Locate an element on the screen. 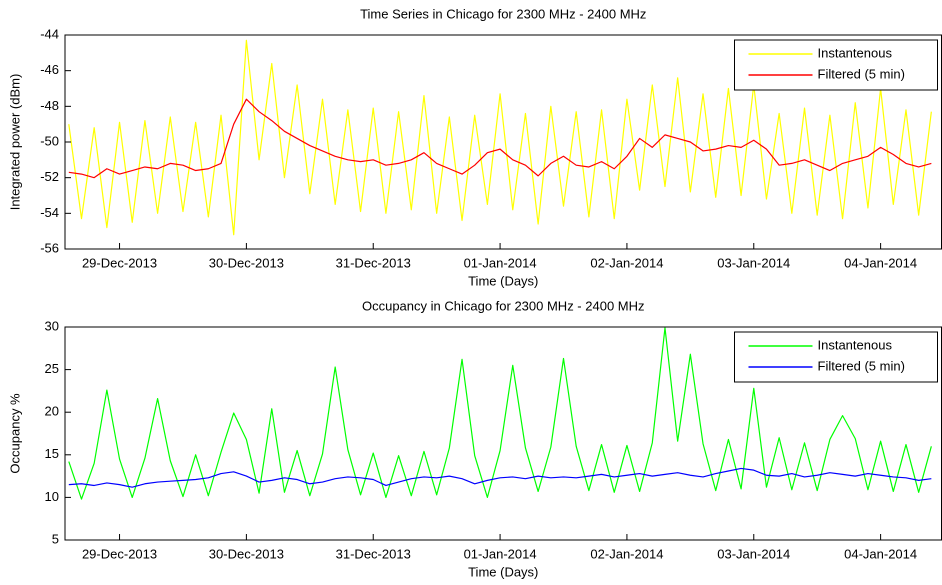 The width and height of the screenshot is (942, 585). y-tick-label: -54 is located at coordinates (49, 212).